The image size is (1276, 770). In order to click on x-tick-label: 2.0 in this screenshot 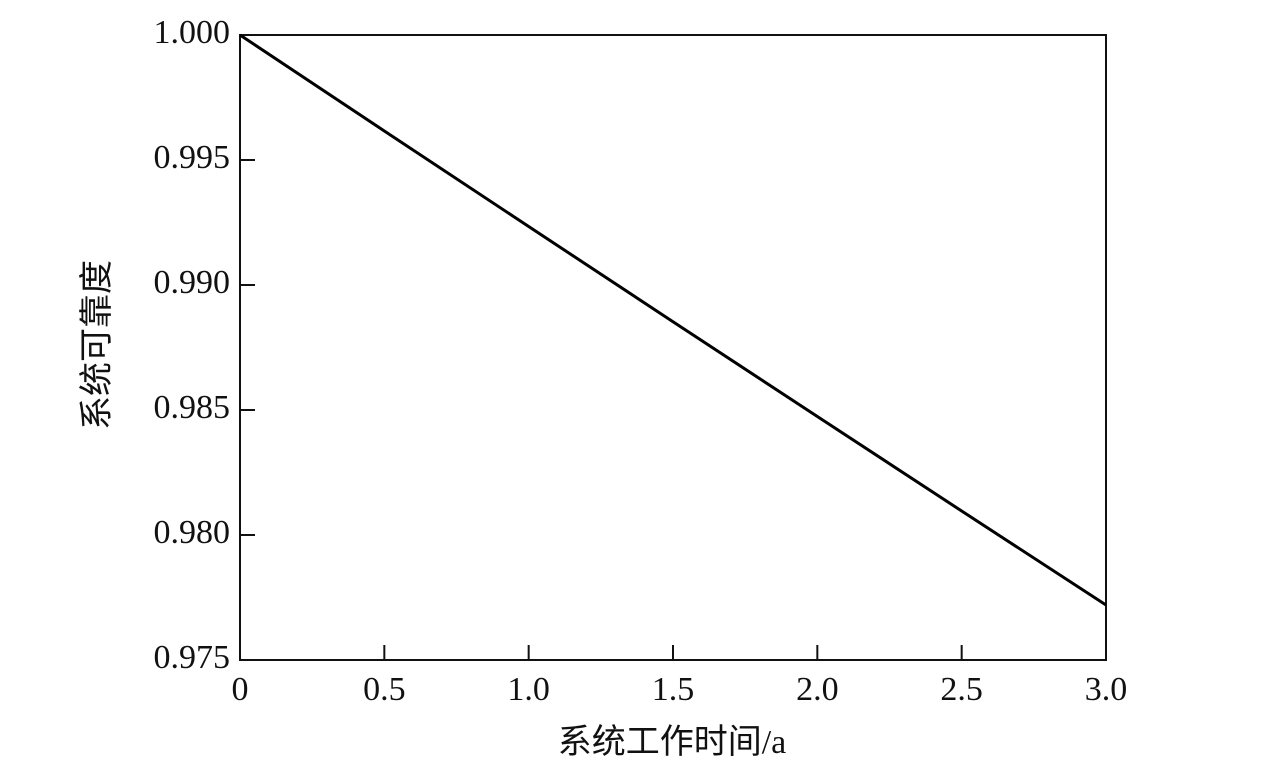, I will do `click(817, 689)`.